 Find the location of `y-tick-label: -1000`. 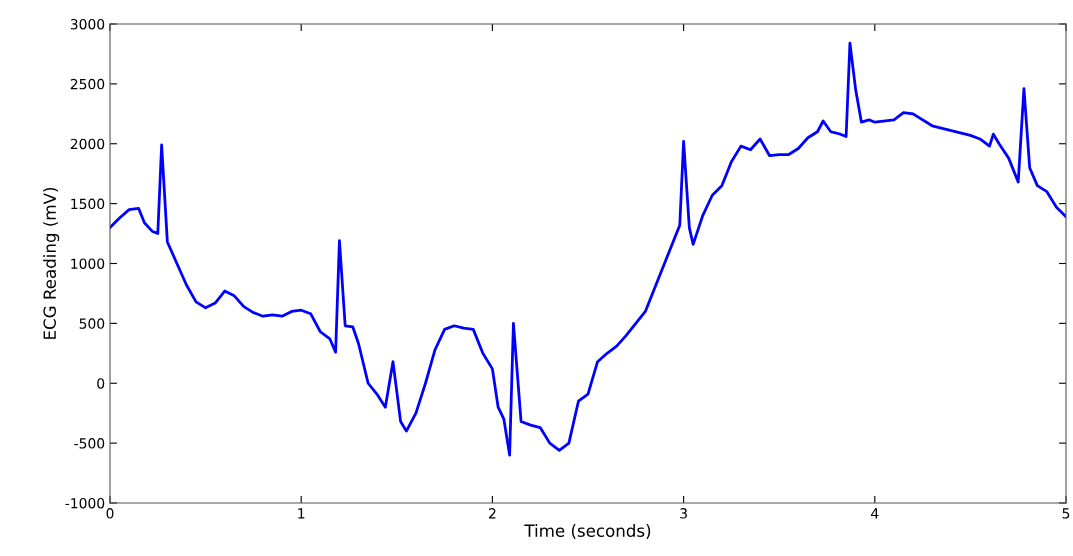

y-tick-label: -1000 is located at coordinates (85, 503).